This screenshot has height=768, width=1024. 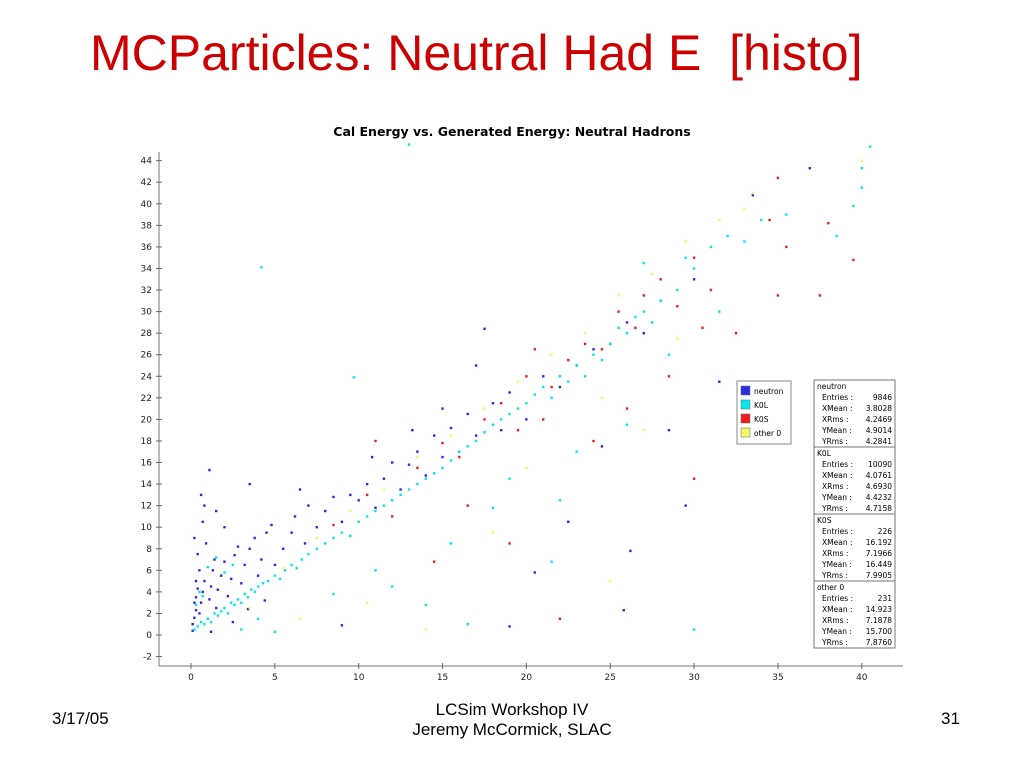 What do you see at coordinates (745, 404) in the screenshot?
I see `legend-swatch` at bounding box center [745, 404].